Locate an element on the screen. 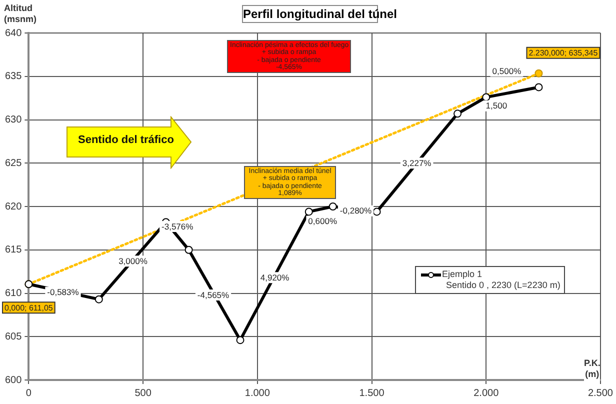 Image resolution: width=616 pixels, height=404 pixels. x-axis-title: P.K. (m) is located at coordinates (592, 369).